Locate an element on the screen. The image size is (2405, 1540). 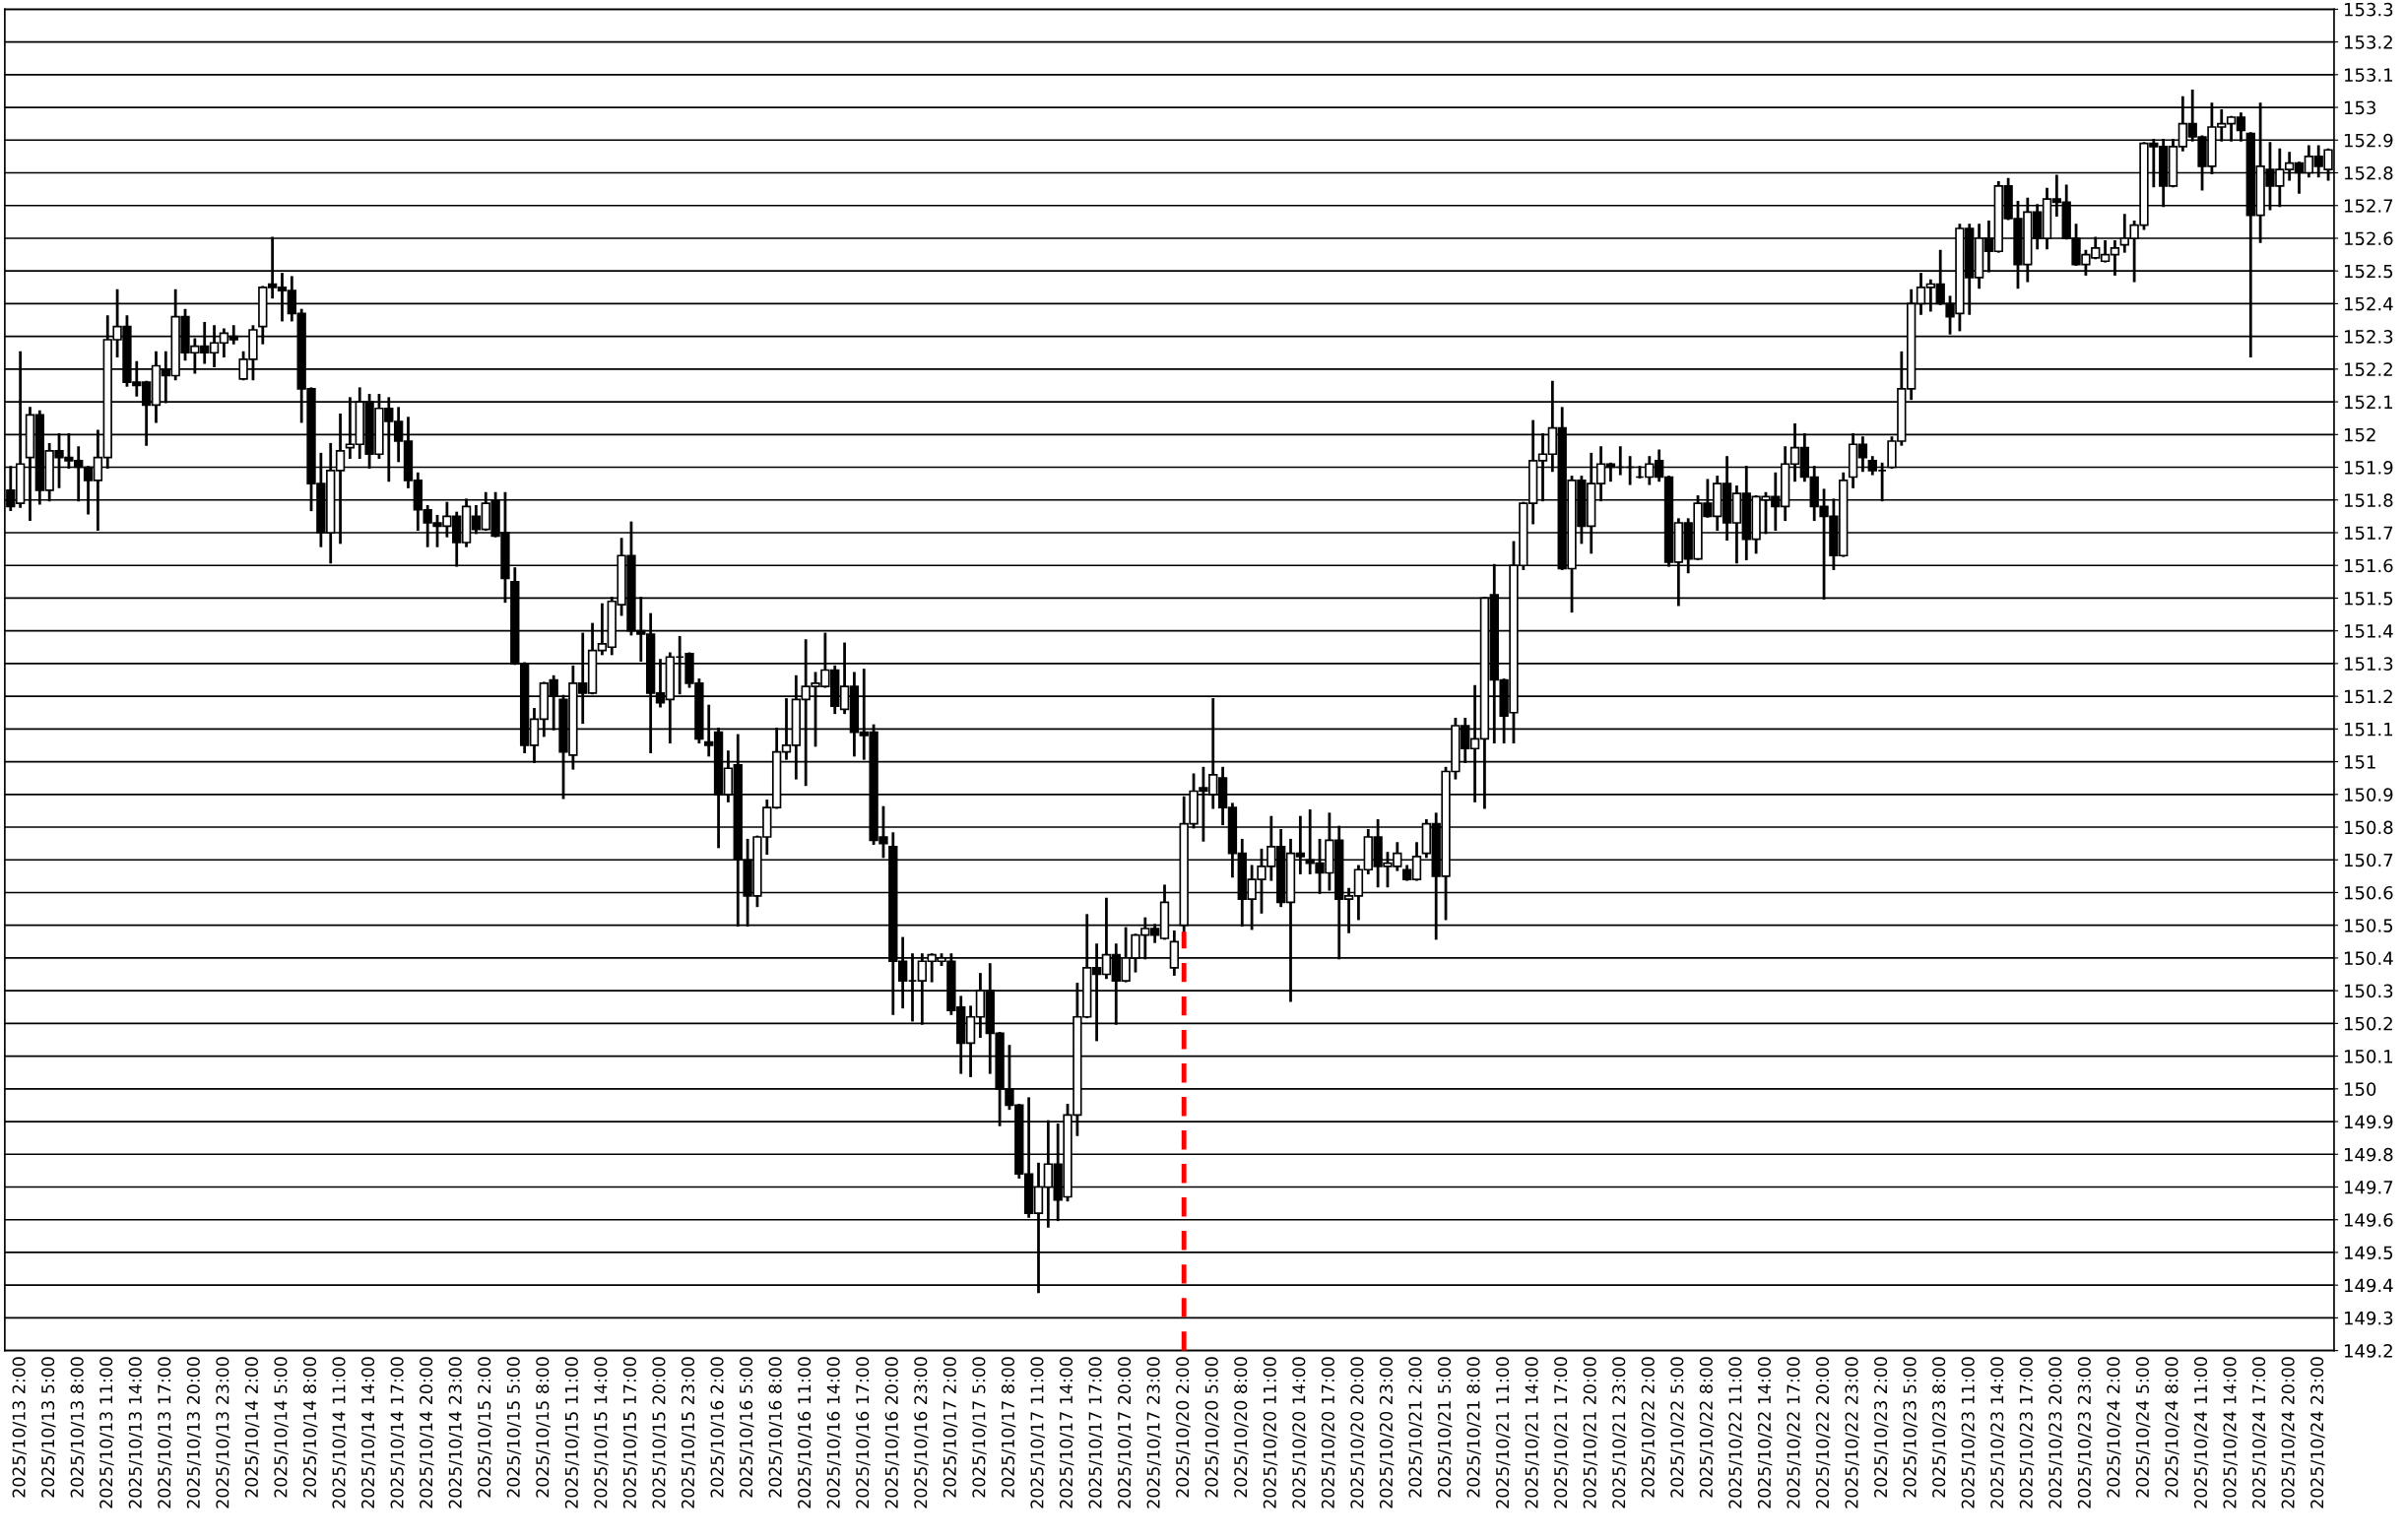
x-tick-label: 2025/10/24 23:00 is located at coordinates (2317, 1432).